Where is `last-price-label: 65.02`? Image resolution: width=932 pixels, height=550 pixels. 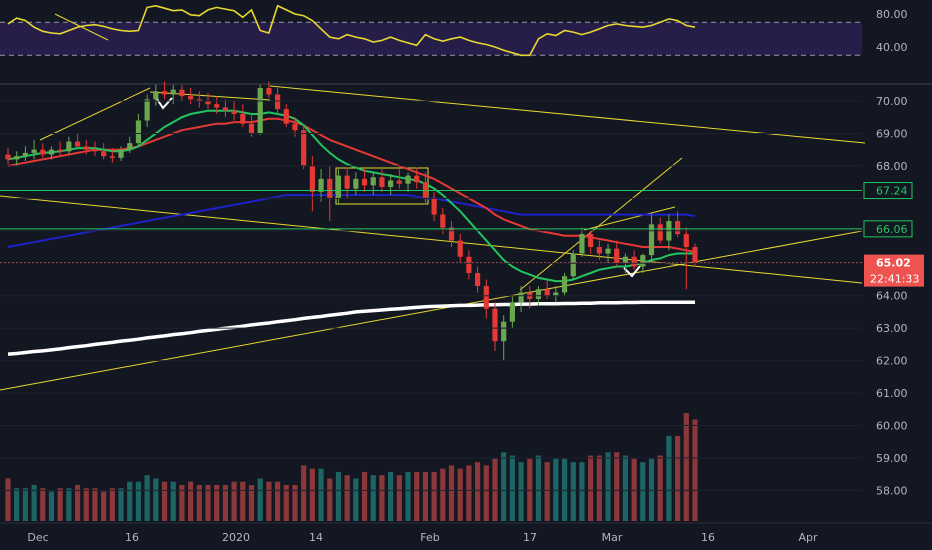 last-price-label: 65.02 is located at coordinates (893, 263).